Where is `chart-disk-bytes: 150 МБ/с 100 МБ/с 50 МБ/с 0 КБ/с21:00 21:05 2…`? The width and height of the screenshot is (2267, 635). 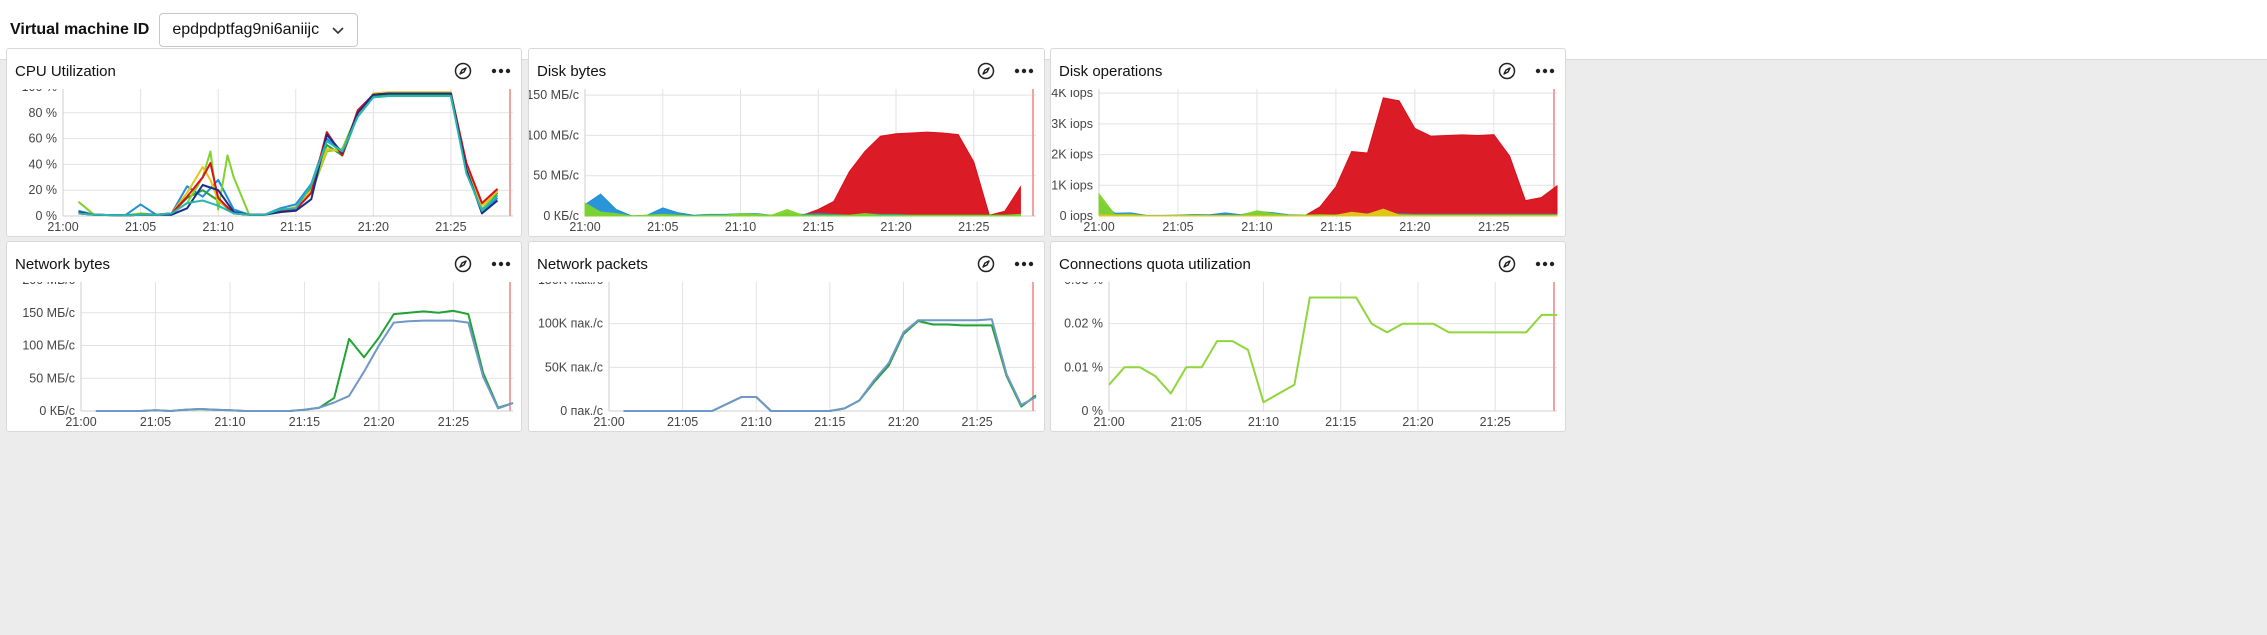 chart-disk-bytes: 150 МБ/с 100 МБ/с 50 МБ/с 0 КБ/с21:00 21:05 2… is located at coordinates (782, 161).